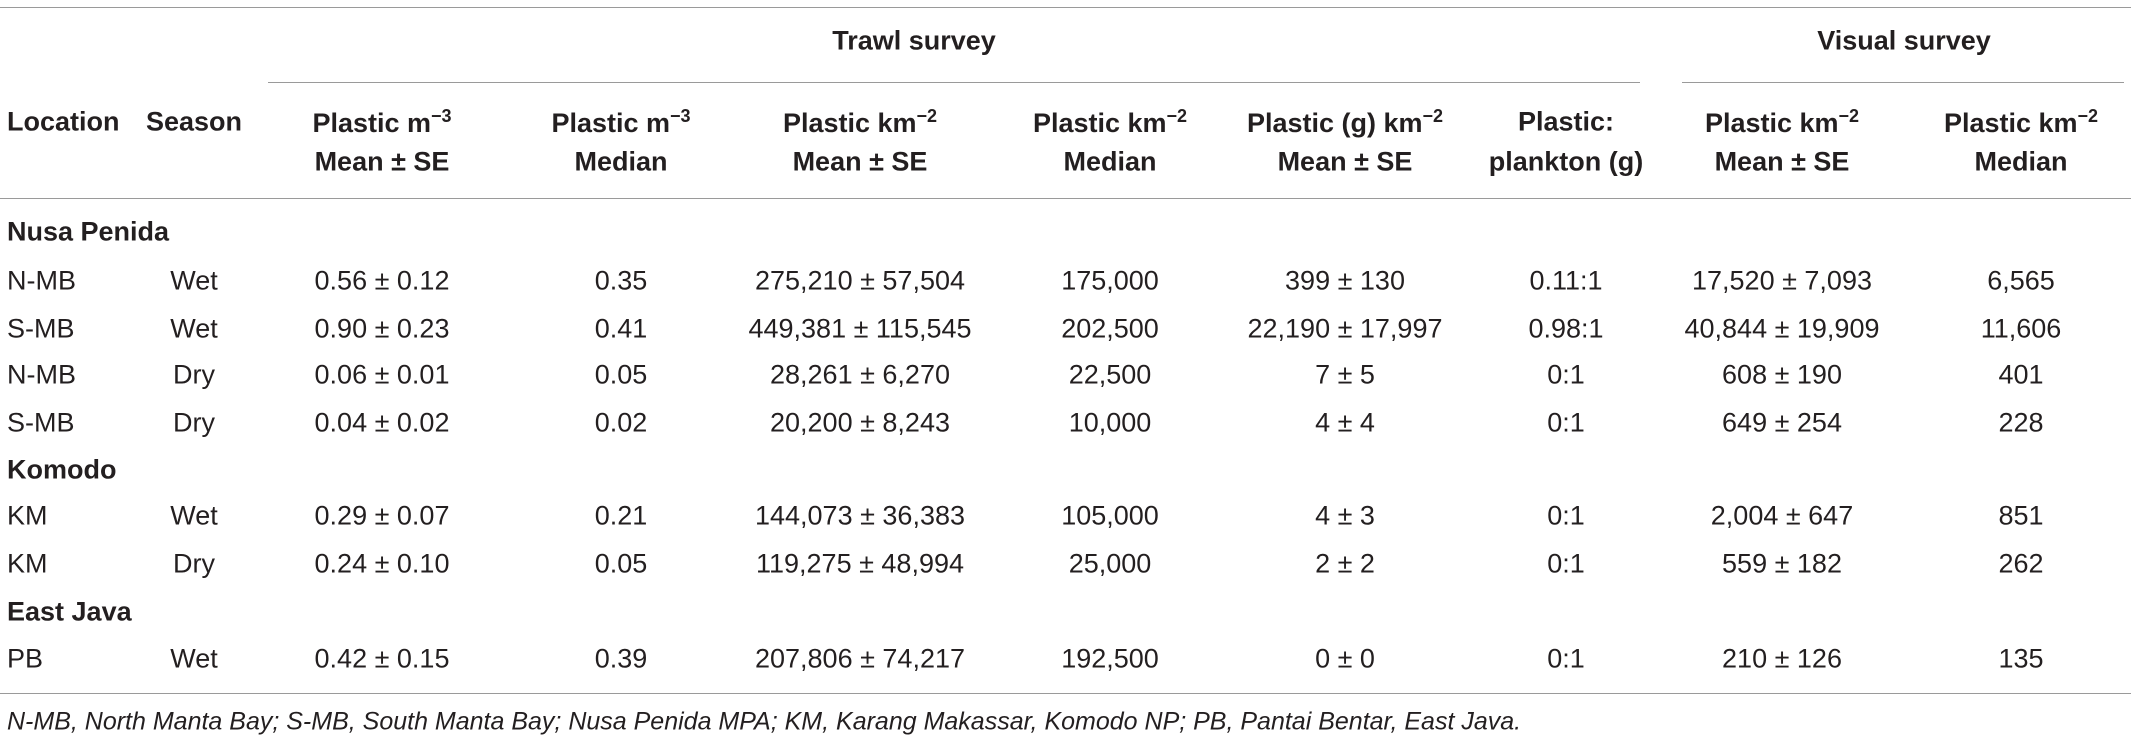  Describe the element at coordinates (88, 231) in the screenshot. I see `group-label: Nusa Penida` at that location.